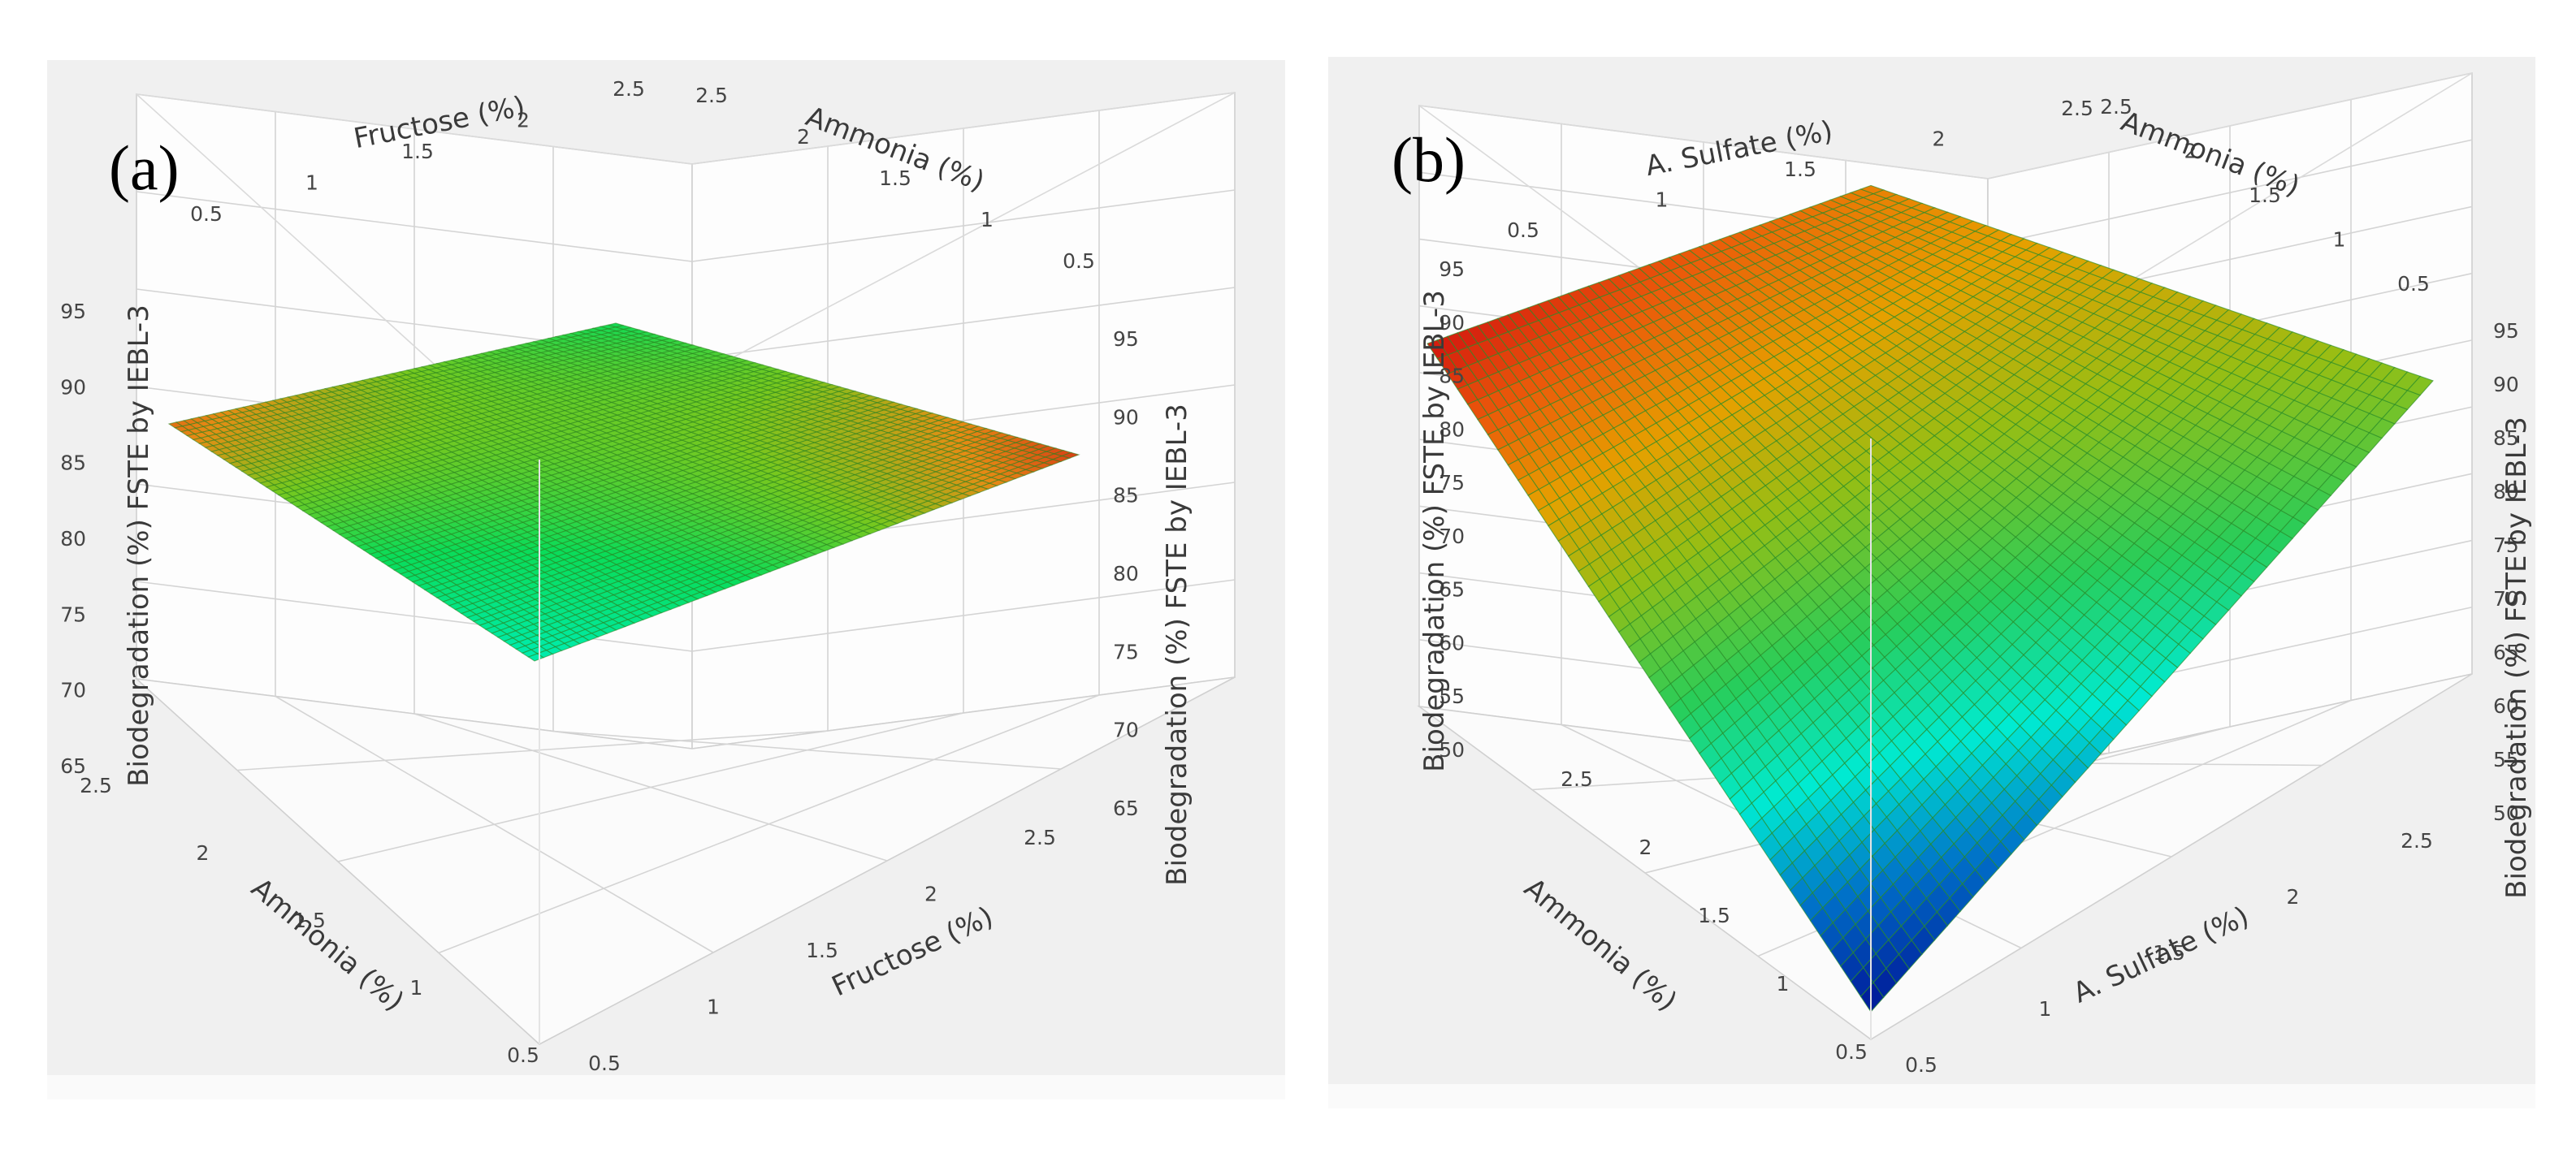 Image resolution: width=2576 pixels, height=1162 pixels. I want to click on z-tick-left: 90, so click(73, 387).